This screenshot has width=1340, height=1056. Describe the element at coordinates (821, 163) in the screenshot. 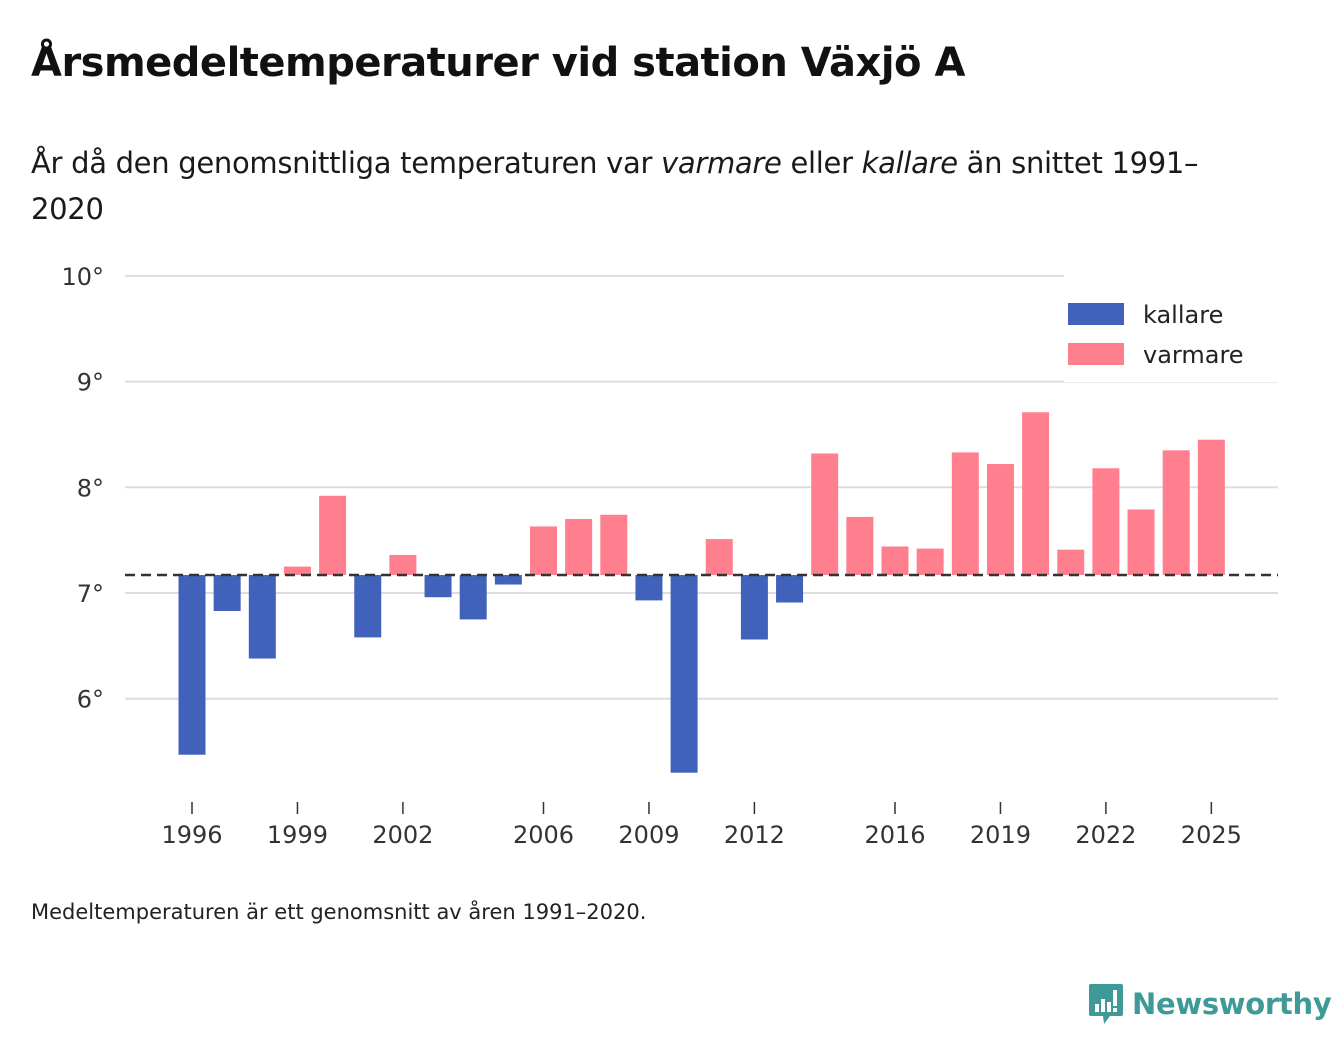

I see `subtitle-text-2: eller` at that location.